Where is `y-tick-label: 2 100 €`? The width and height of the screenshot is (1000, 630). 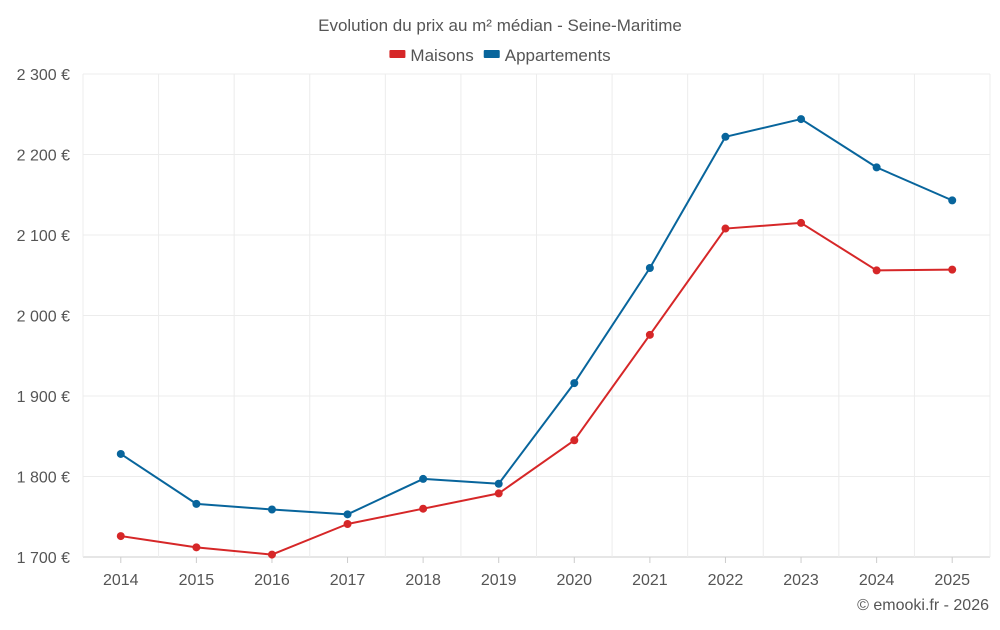 y-tick-label: 2 100 € is located at coordinates (43, 236).